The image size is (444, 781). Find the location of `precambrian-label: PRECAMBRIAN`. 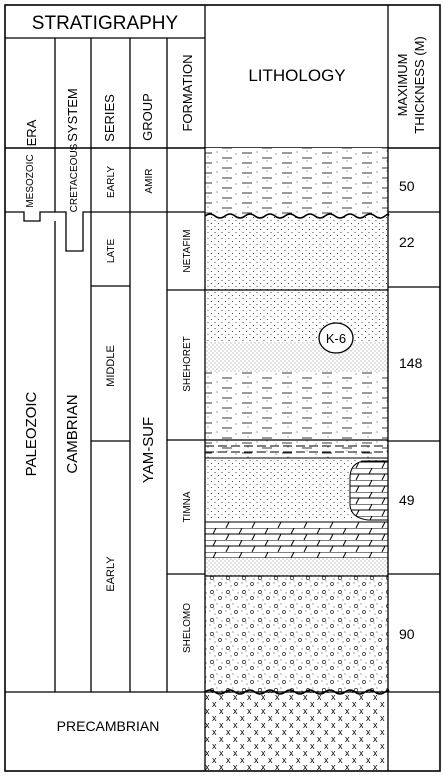

precambrian-label: PRECAMBRIAN is located at coordinates (108, 726).